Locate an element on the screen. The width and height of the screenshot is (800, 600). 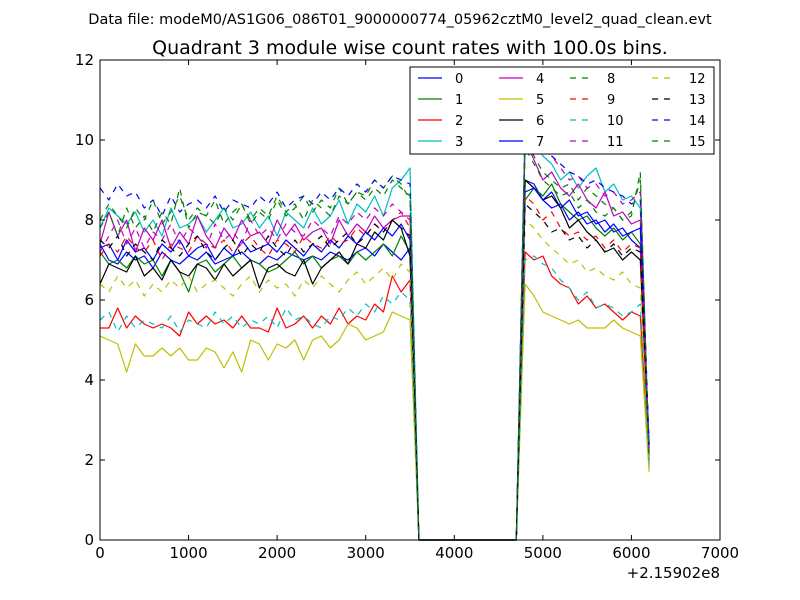
x-tick-label: 3000 is located at coordinates (366, 553).